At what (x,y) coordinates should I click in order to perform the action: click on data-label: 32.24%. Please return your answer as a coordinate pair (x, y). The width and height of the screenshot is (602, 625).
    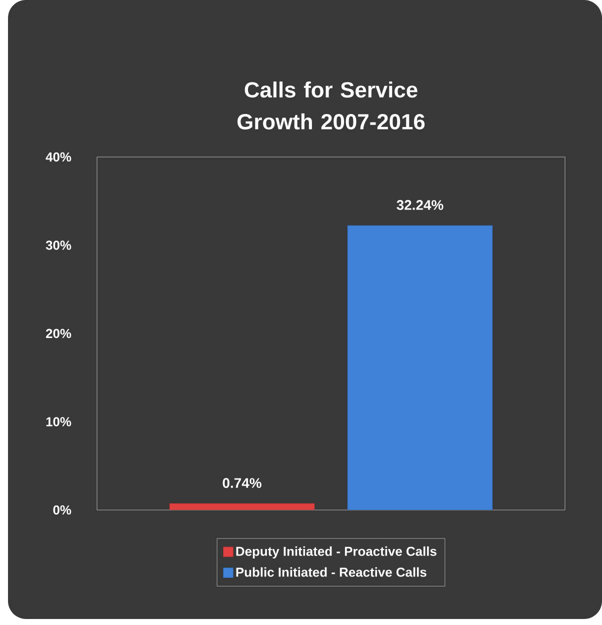
    Looking at the image, I should click on (420, 205).